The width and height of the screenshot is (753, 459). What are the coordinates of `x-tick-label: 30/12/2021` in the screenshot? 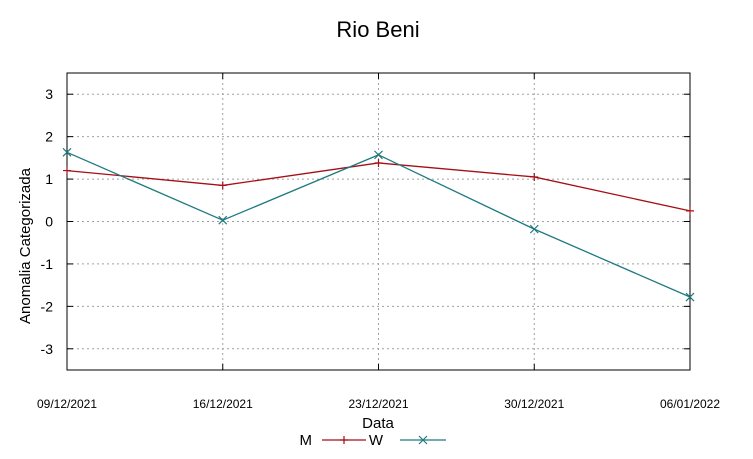 It's located at (534, 404).